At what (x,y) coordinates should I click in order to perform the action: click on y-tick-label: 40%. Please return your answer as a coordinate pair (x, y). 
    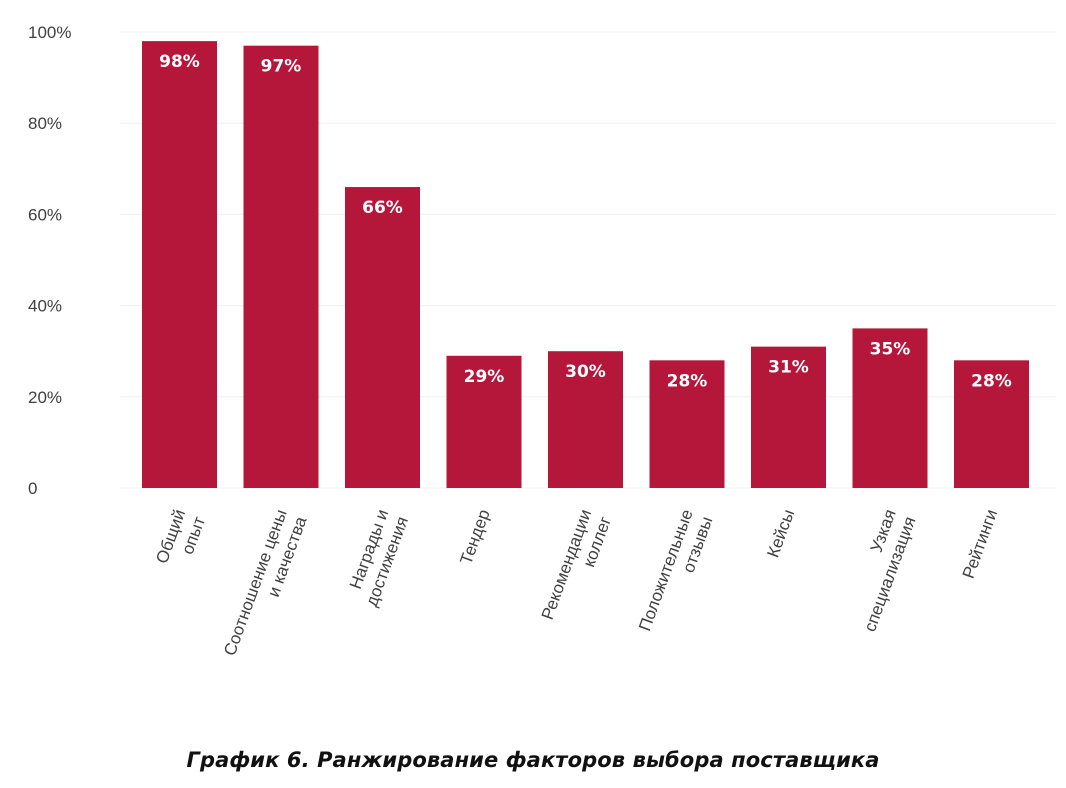
    Looking at the image, I should click on (45, 306).